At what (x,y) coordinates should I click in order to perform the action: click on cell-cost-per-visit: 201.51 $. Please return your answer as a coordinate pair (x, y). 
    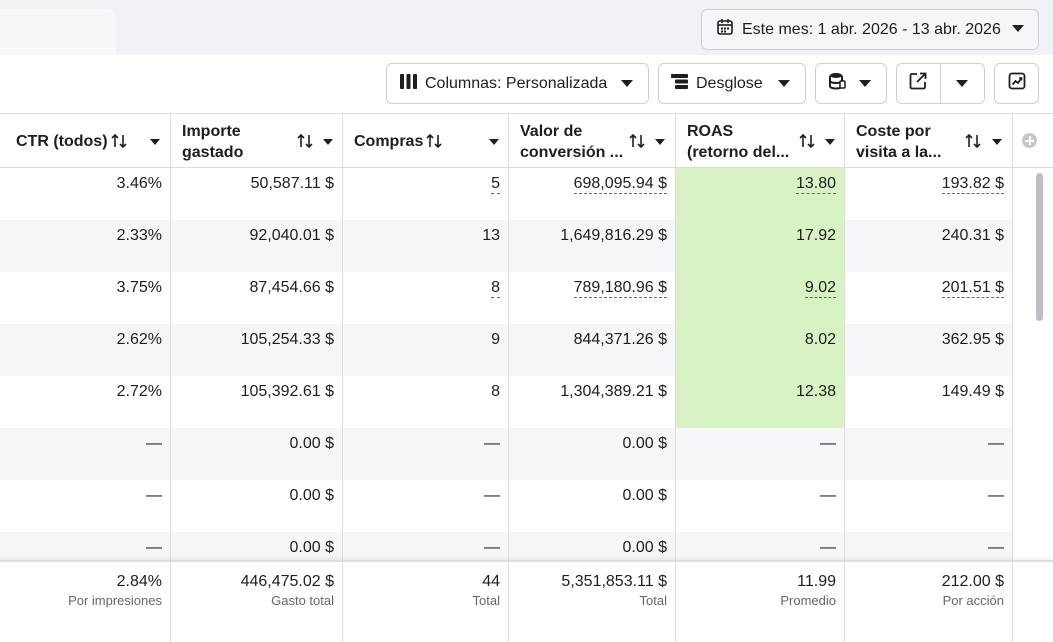
    Looking at the image, I should click on (929, 298).